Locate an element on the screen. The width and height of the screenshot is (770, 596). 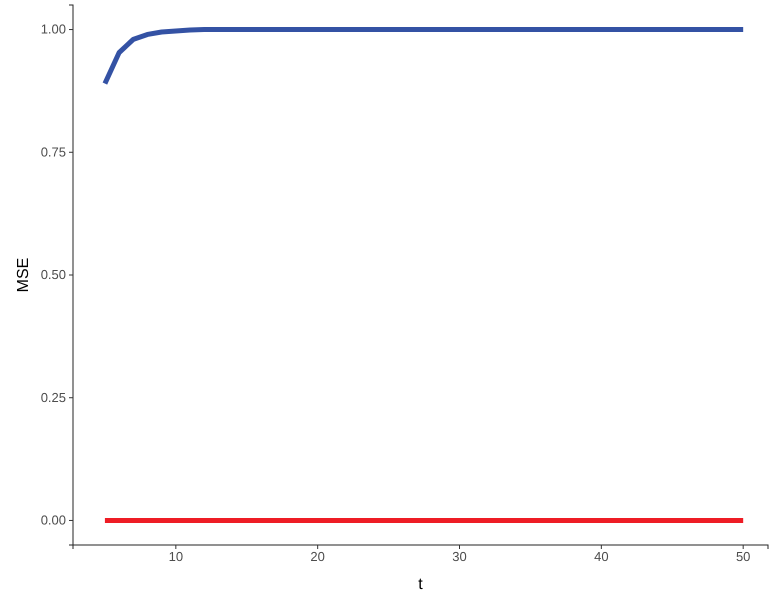
y-tick-label: 0.00 is located at coordinates (53, 520).